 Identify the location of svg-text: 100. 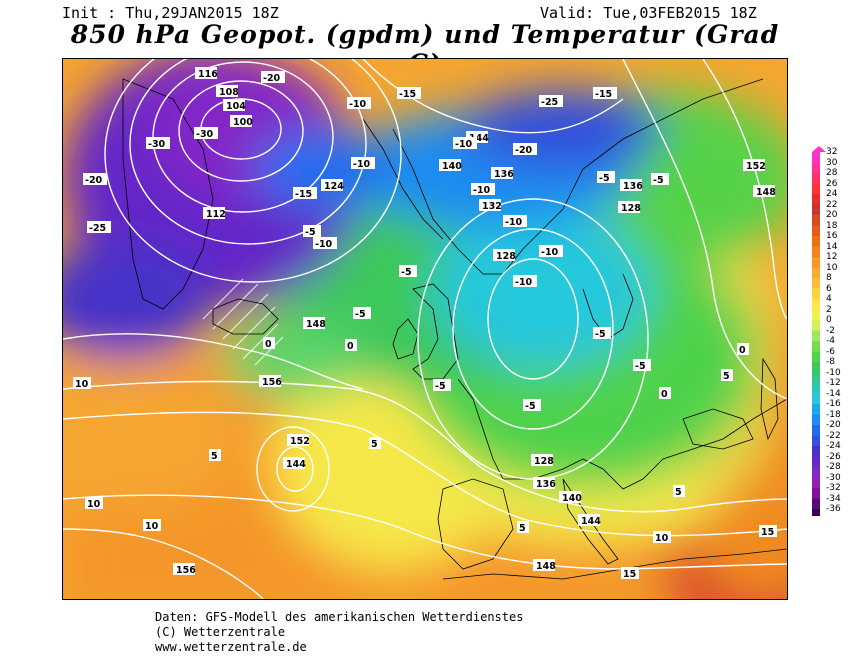
(243, 122).